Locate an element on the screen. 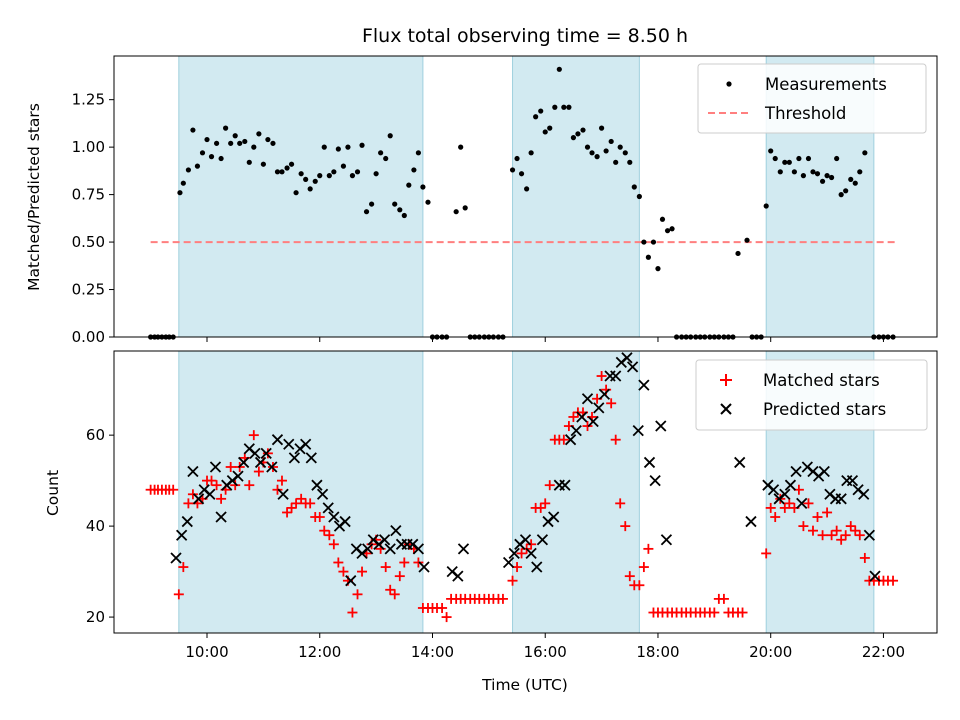 Image resolution: width=960 pixels, height=720 pixels. top-ytick-label: 1.25 is located at coordinates (88, 100).